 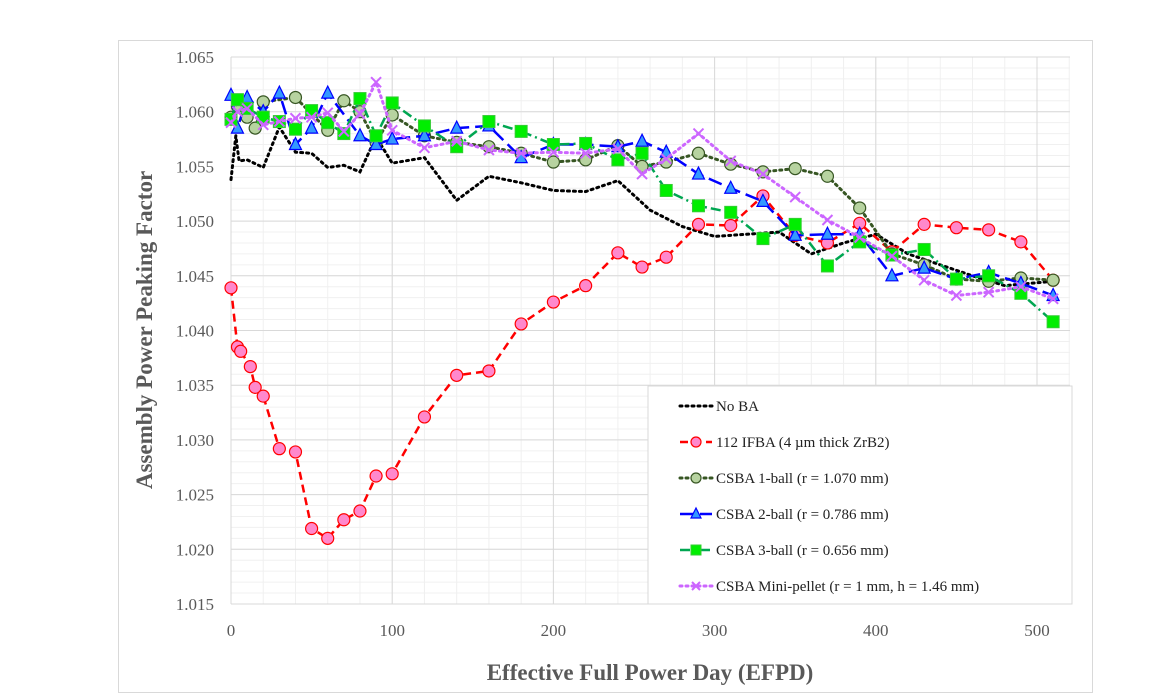 What do you see at coordinates (650, 672) in the screenshot?
I see `x-axis-label: Effective Full Power Day (EFPD)` at bounding box center [650, 672].